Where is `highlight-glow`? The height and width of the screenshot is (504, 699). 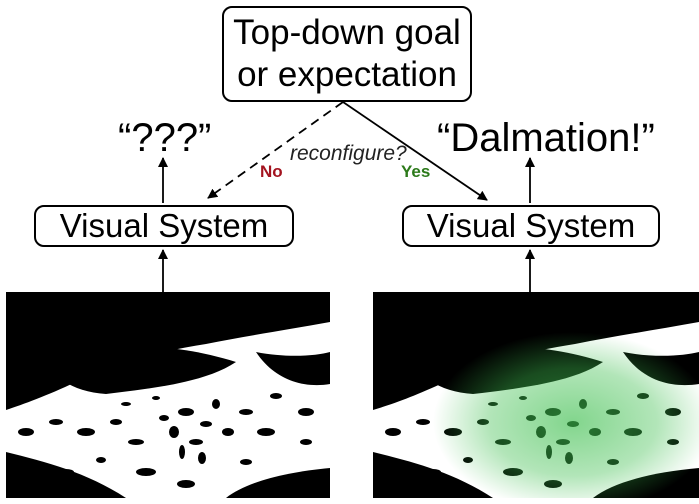 highlight-glow is located at coordinates (566, 415).